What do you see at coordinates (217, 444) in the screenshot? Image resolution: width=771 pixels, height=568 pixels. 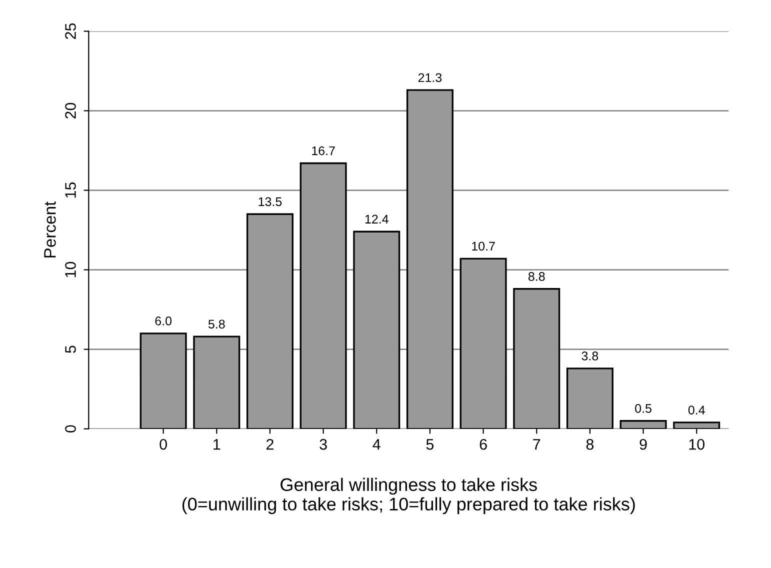 I see `x-tick-label: 1` at bounding box center [217, 444].